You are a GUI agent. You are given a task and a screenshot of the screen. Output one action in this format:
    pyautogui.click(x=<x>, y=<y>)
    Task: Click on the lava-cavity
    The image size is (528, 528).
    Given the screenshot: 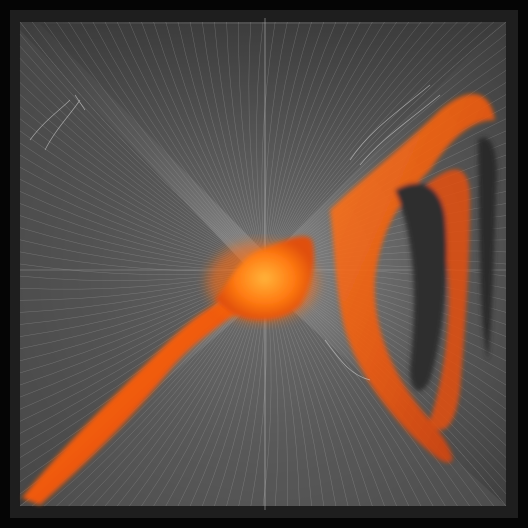 What is the action you would take?
    pyautogui.click(x=421, y=287)
    